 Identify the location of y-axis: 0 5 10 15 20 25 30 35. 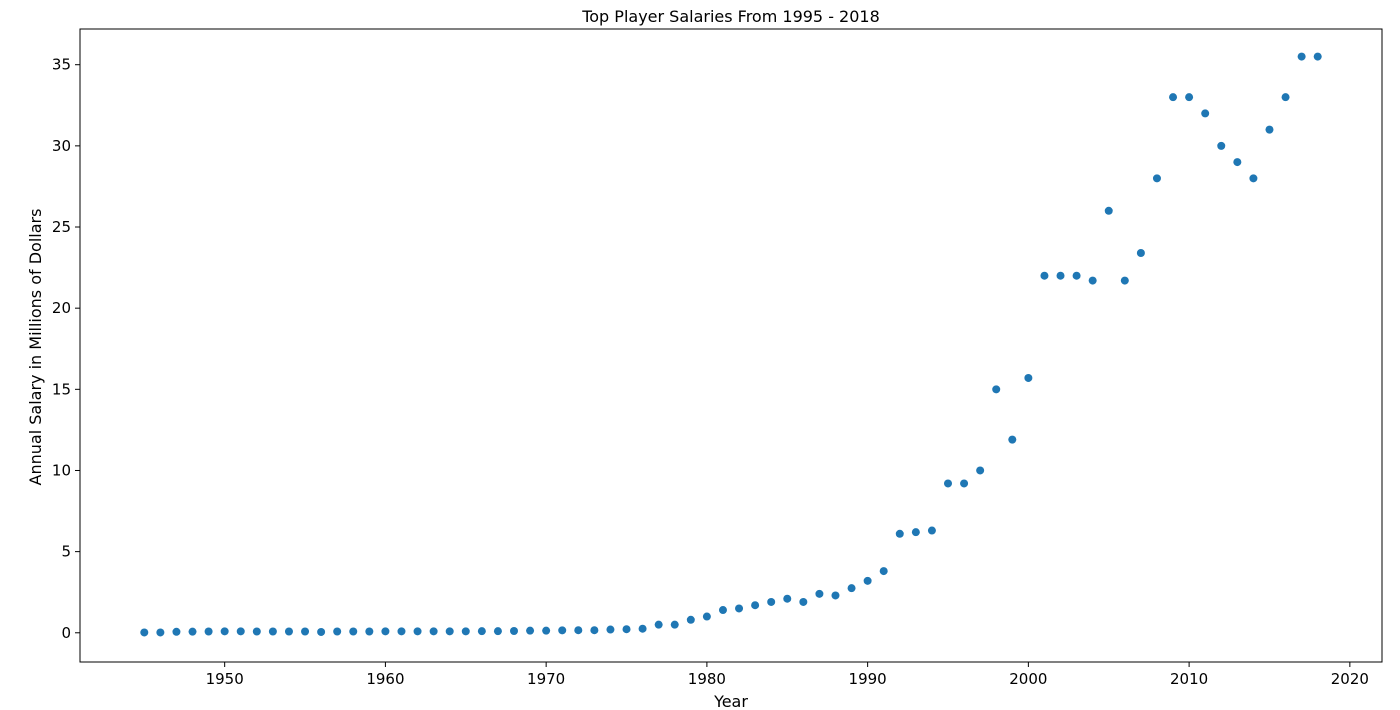
(66, 349).